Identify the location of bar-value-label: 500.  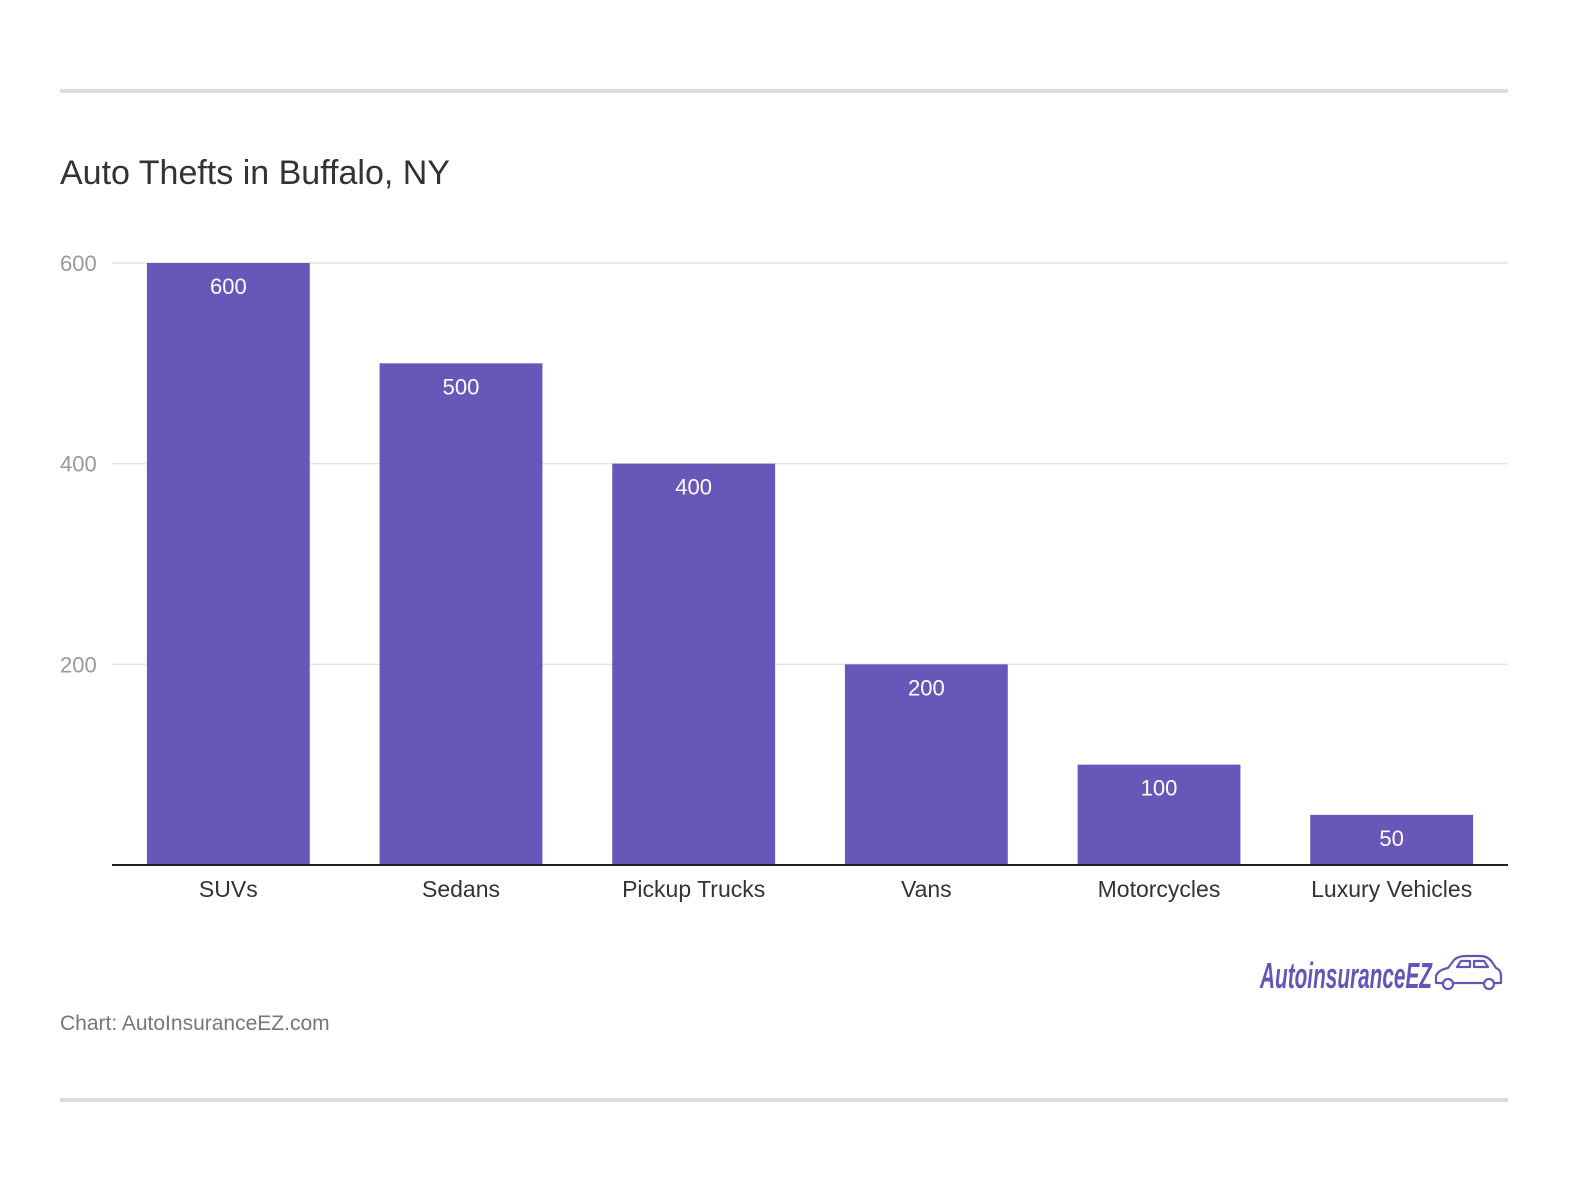
(461, 386).